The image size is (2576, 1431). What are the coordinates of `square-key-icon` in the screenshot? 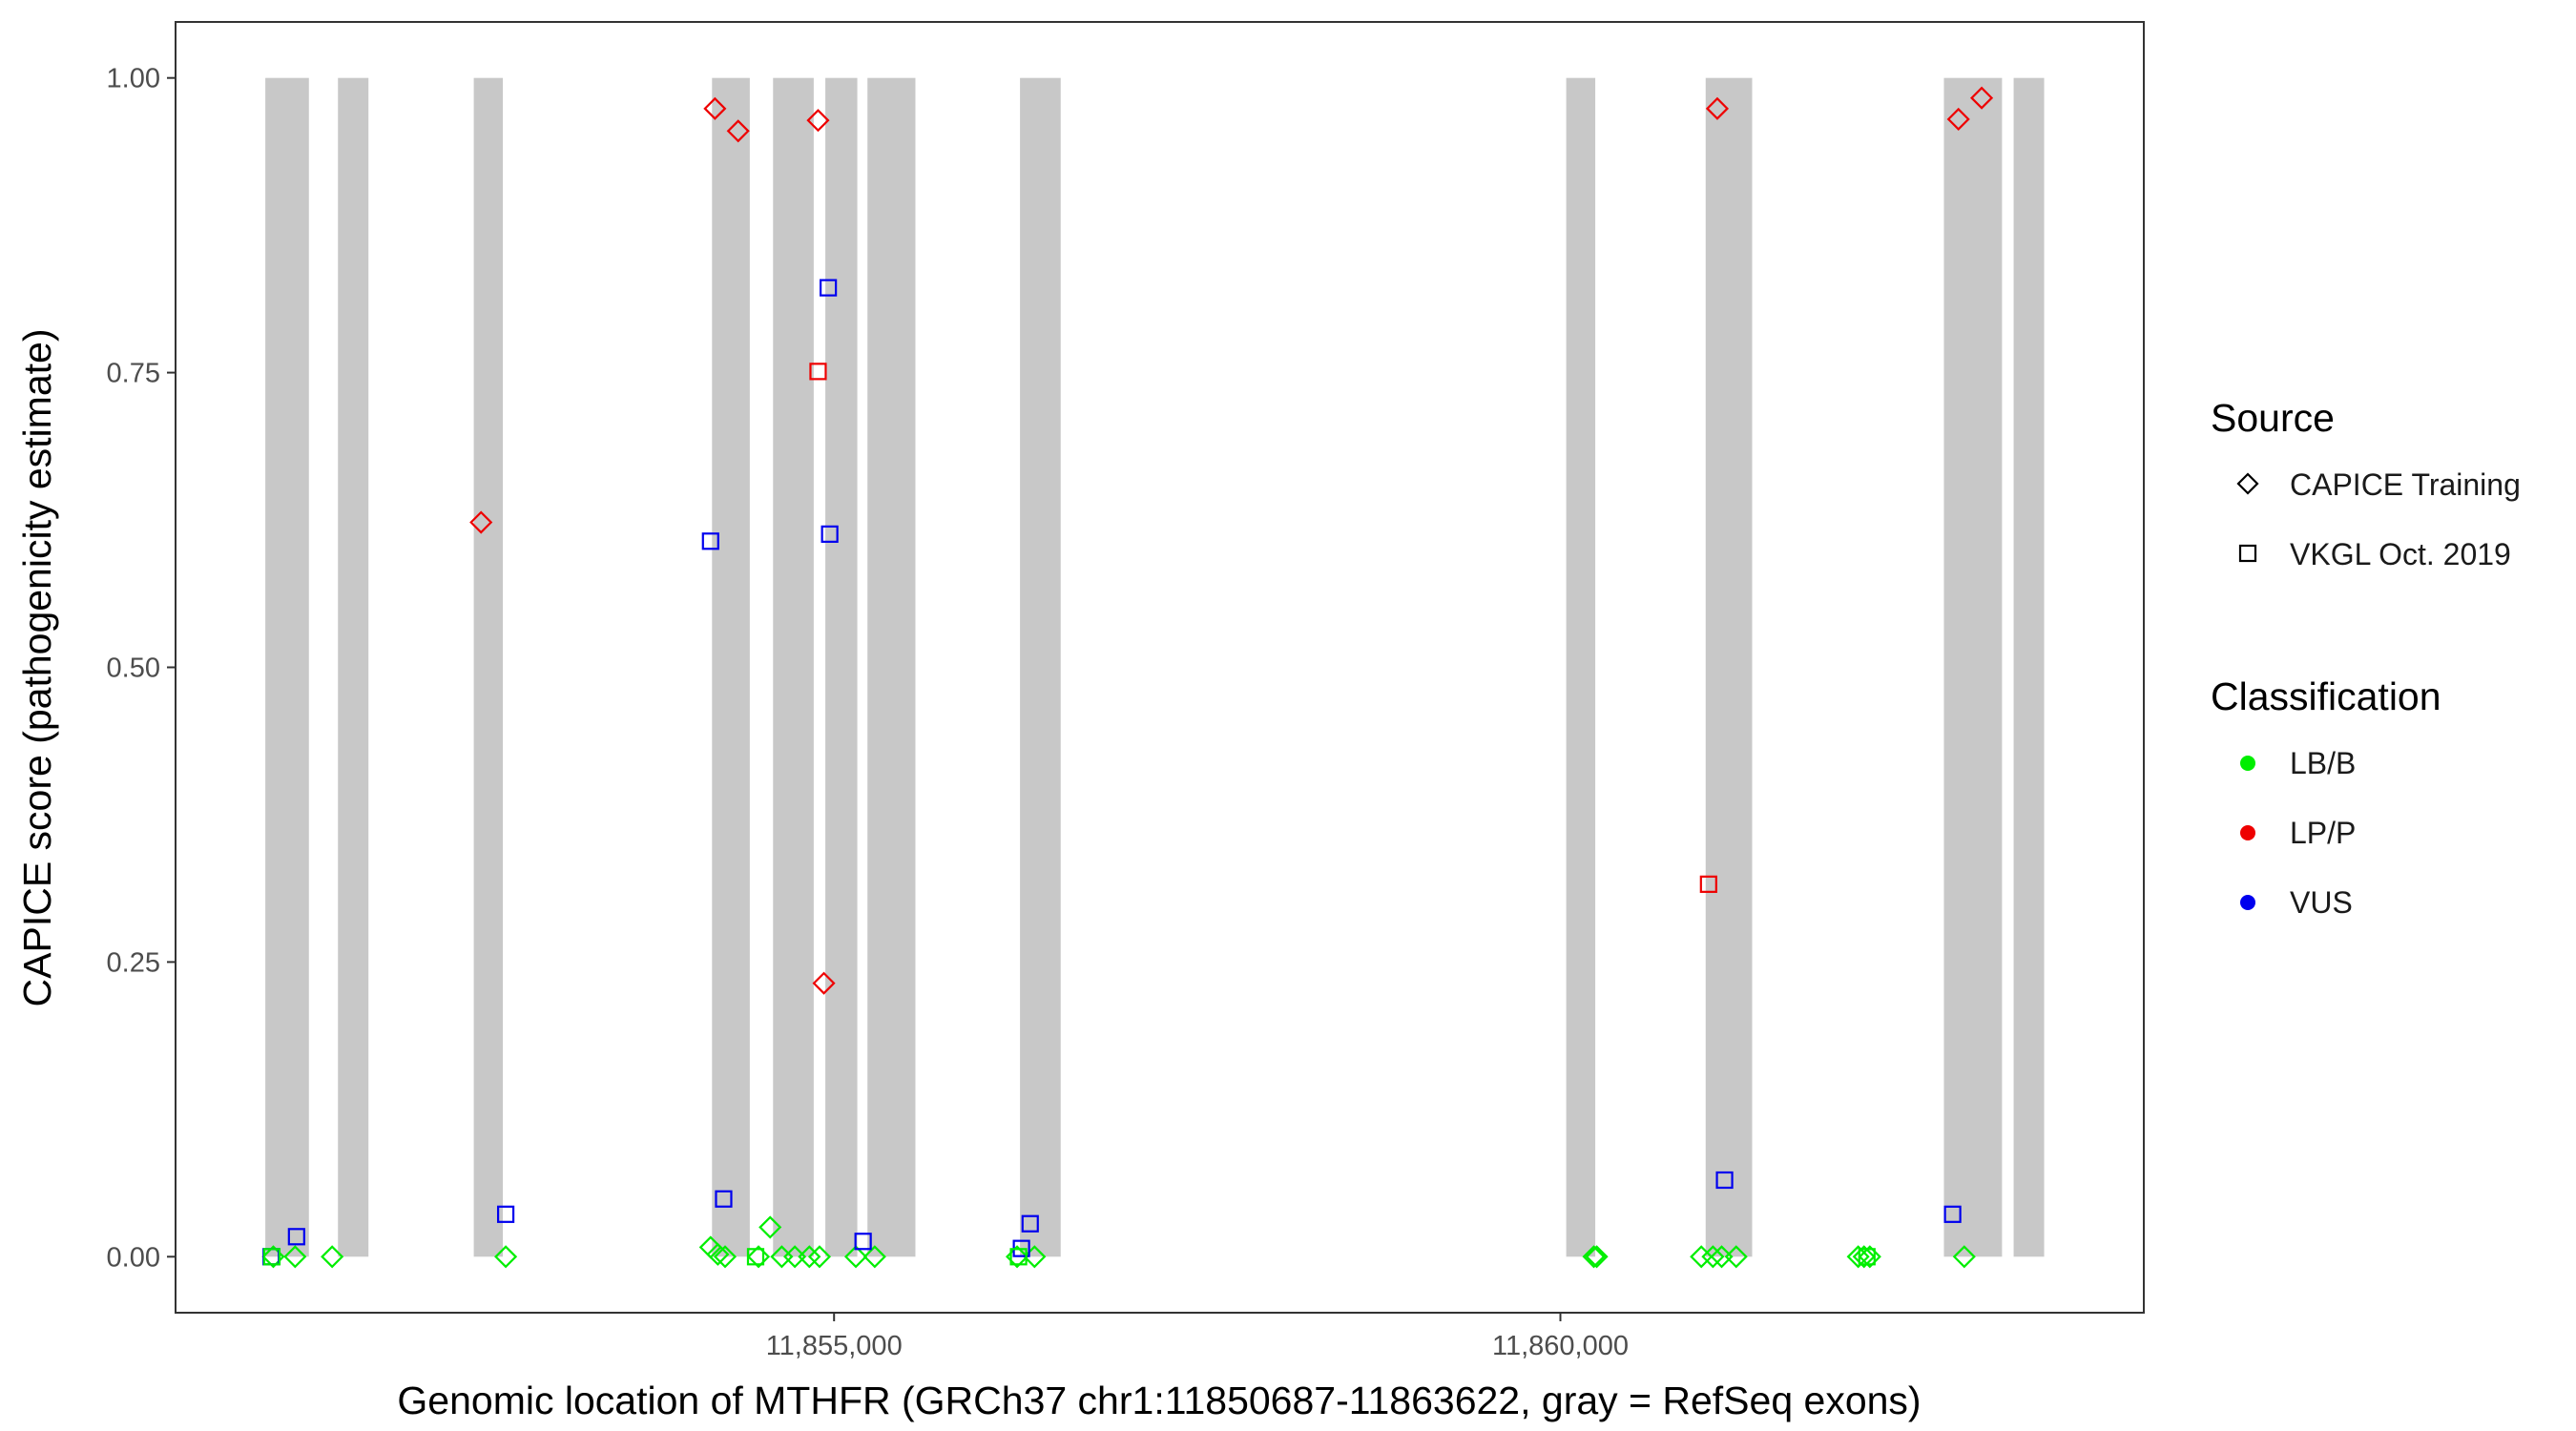 It's located at (2247, 553).